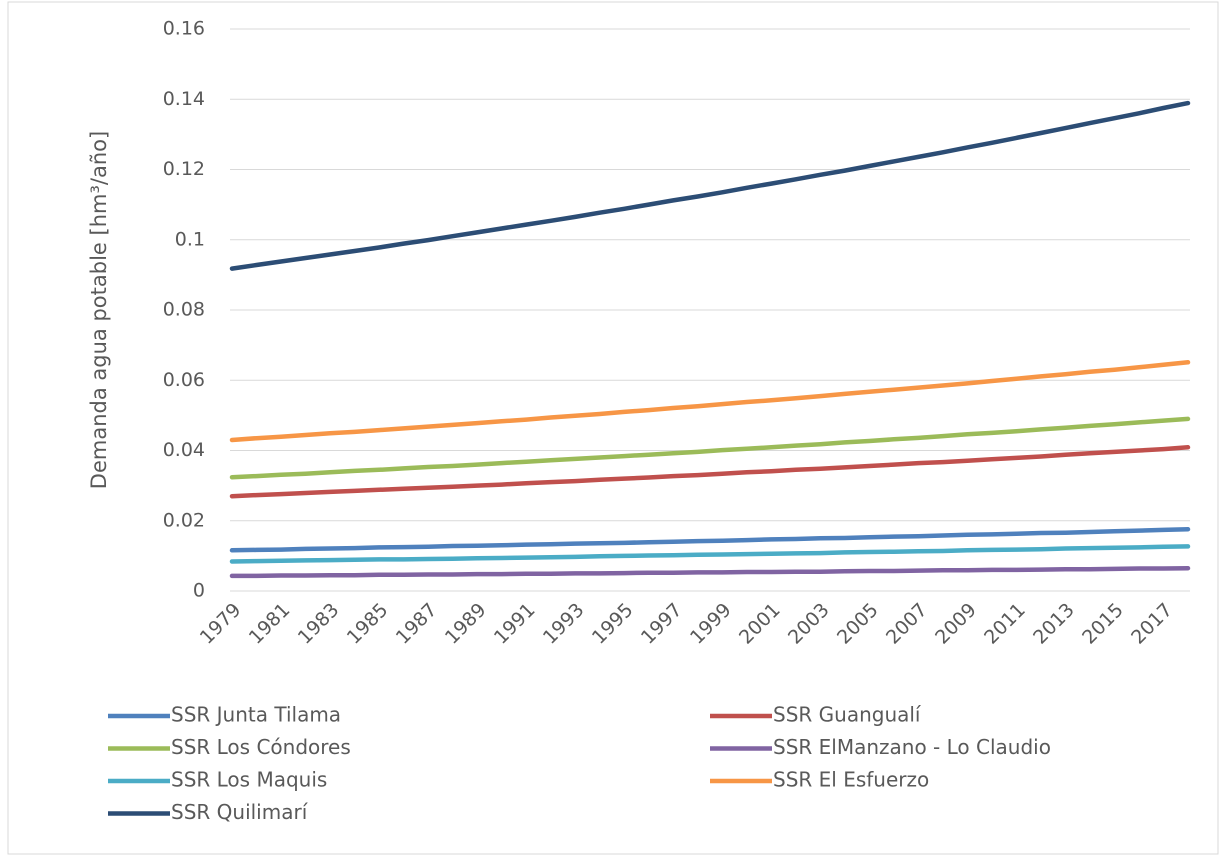  Describe the element at coordinates (184, 169) in the screenshot. I see `y-tick-label: 0.12` at that location.